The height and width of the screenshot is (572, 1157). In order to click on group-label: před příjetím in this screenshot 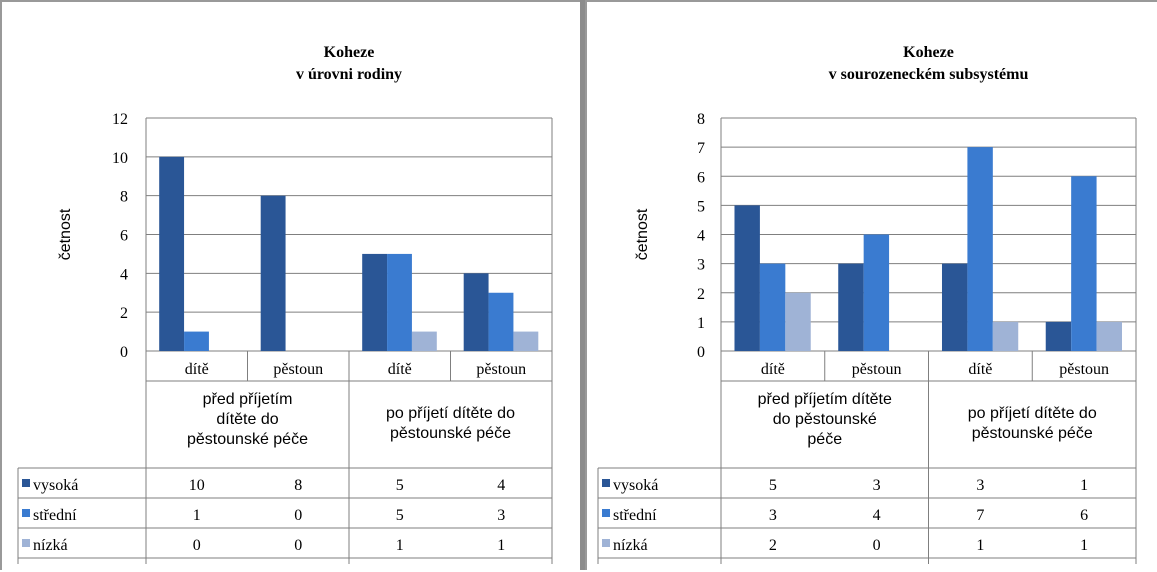, I will do `click(248, 399)`.